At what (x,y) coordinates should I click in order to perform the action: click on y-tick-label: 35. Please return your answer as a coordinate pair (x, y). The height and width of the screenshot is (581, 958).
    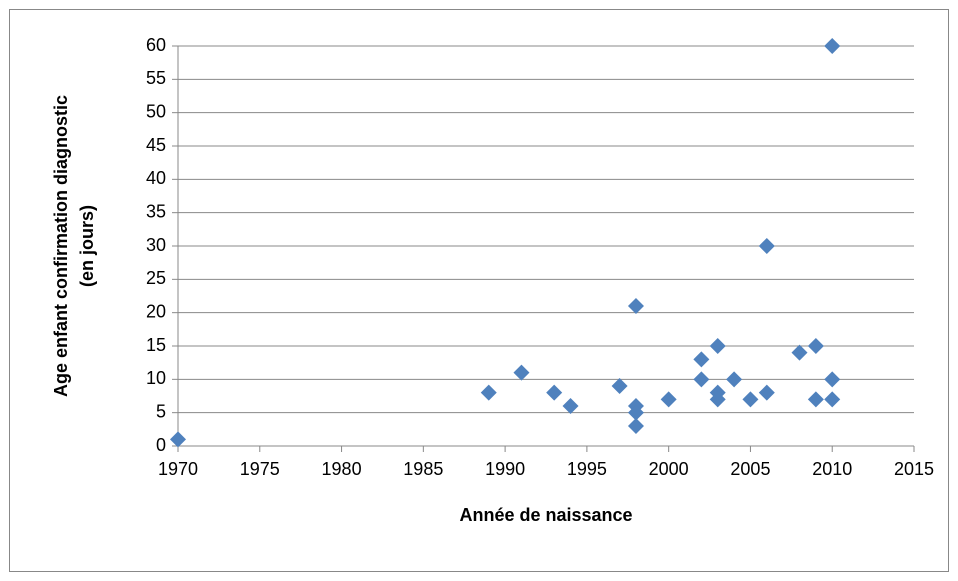
    Looking at the image, I should click on (156, 211).